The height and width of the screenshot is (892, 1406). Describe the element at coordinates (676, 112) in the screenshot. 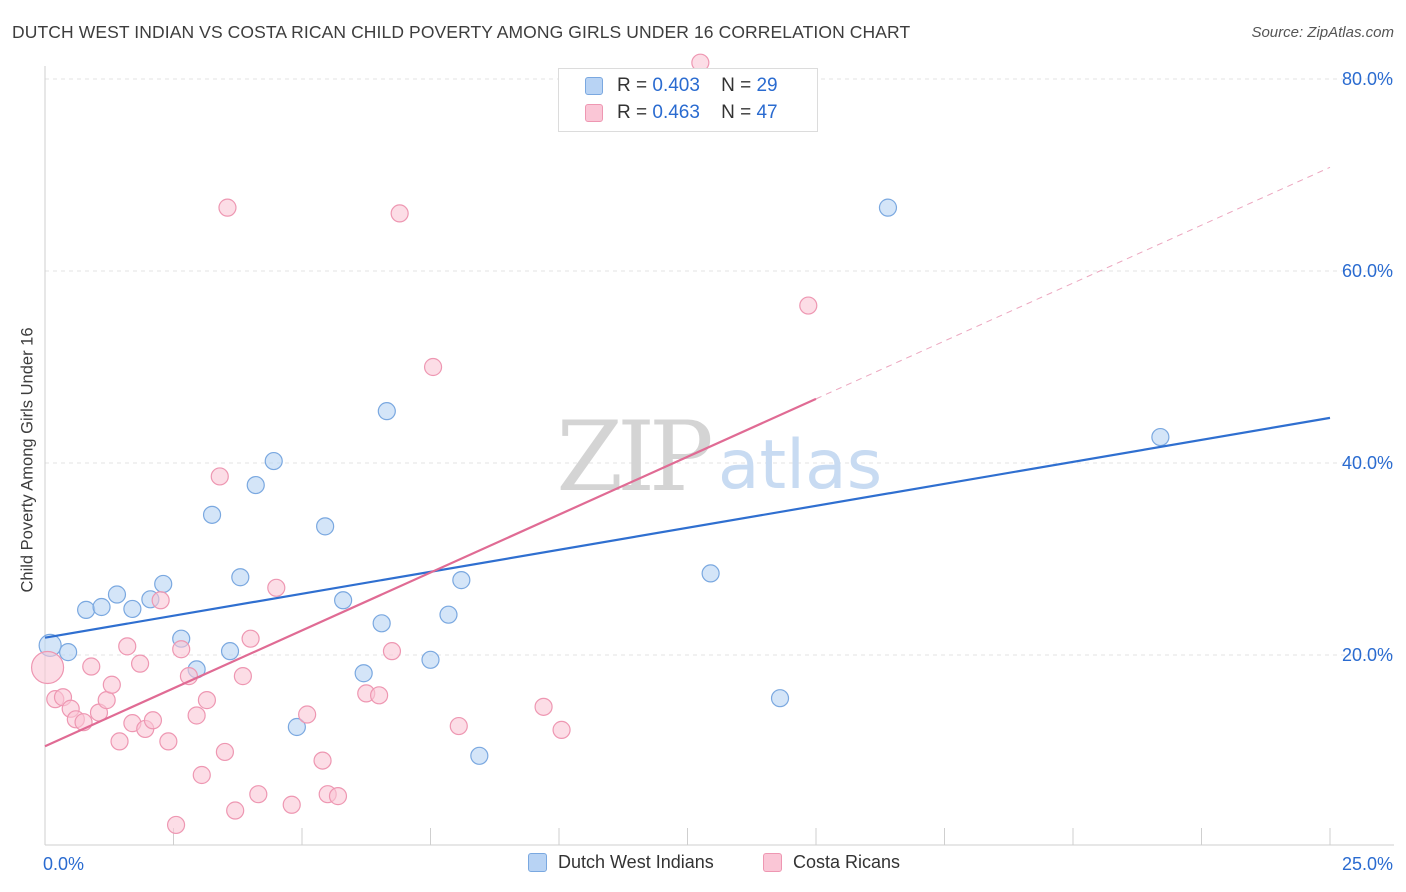

I see `legend-r-value: 0.463` at that location.